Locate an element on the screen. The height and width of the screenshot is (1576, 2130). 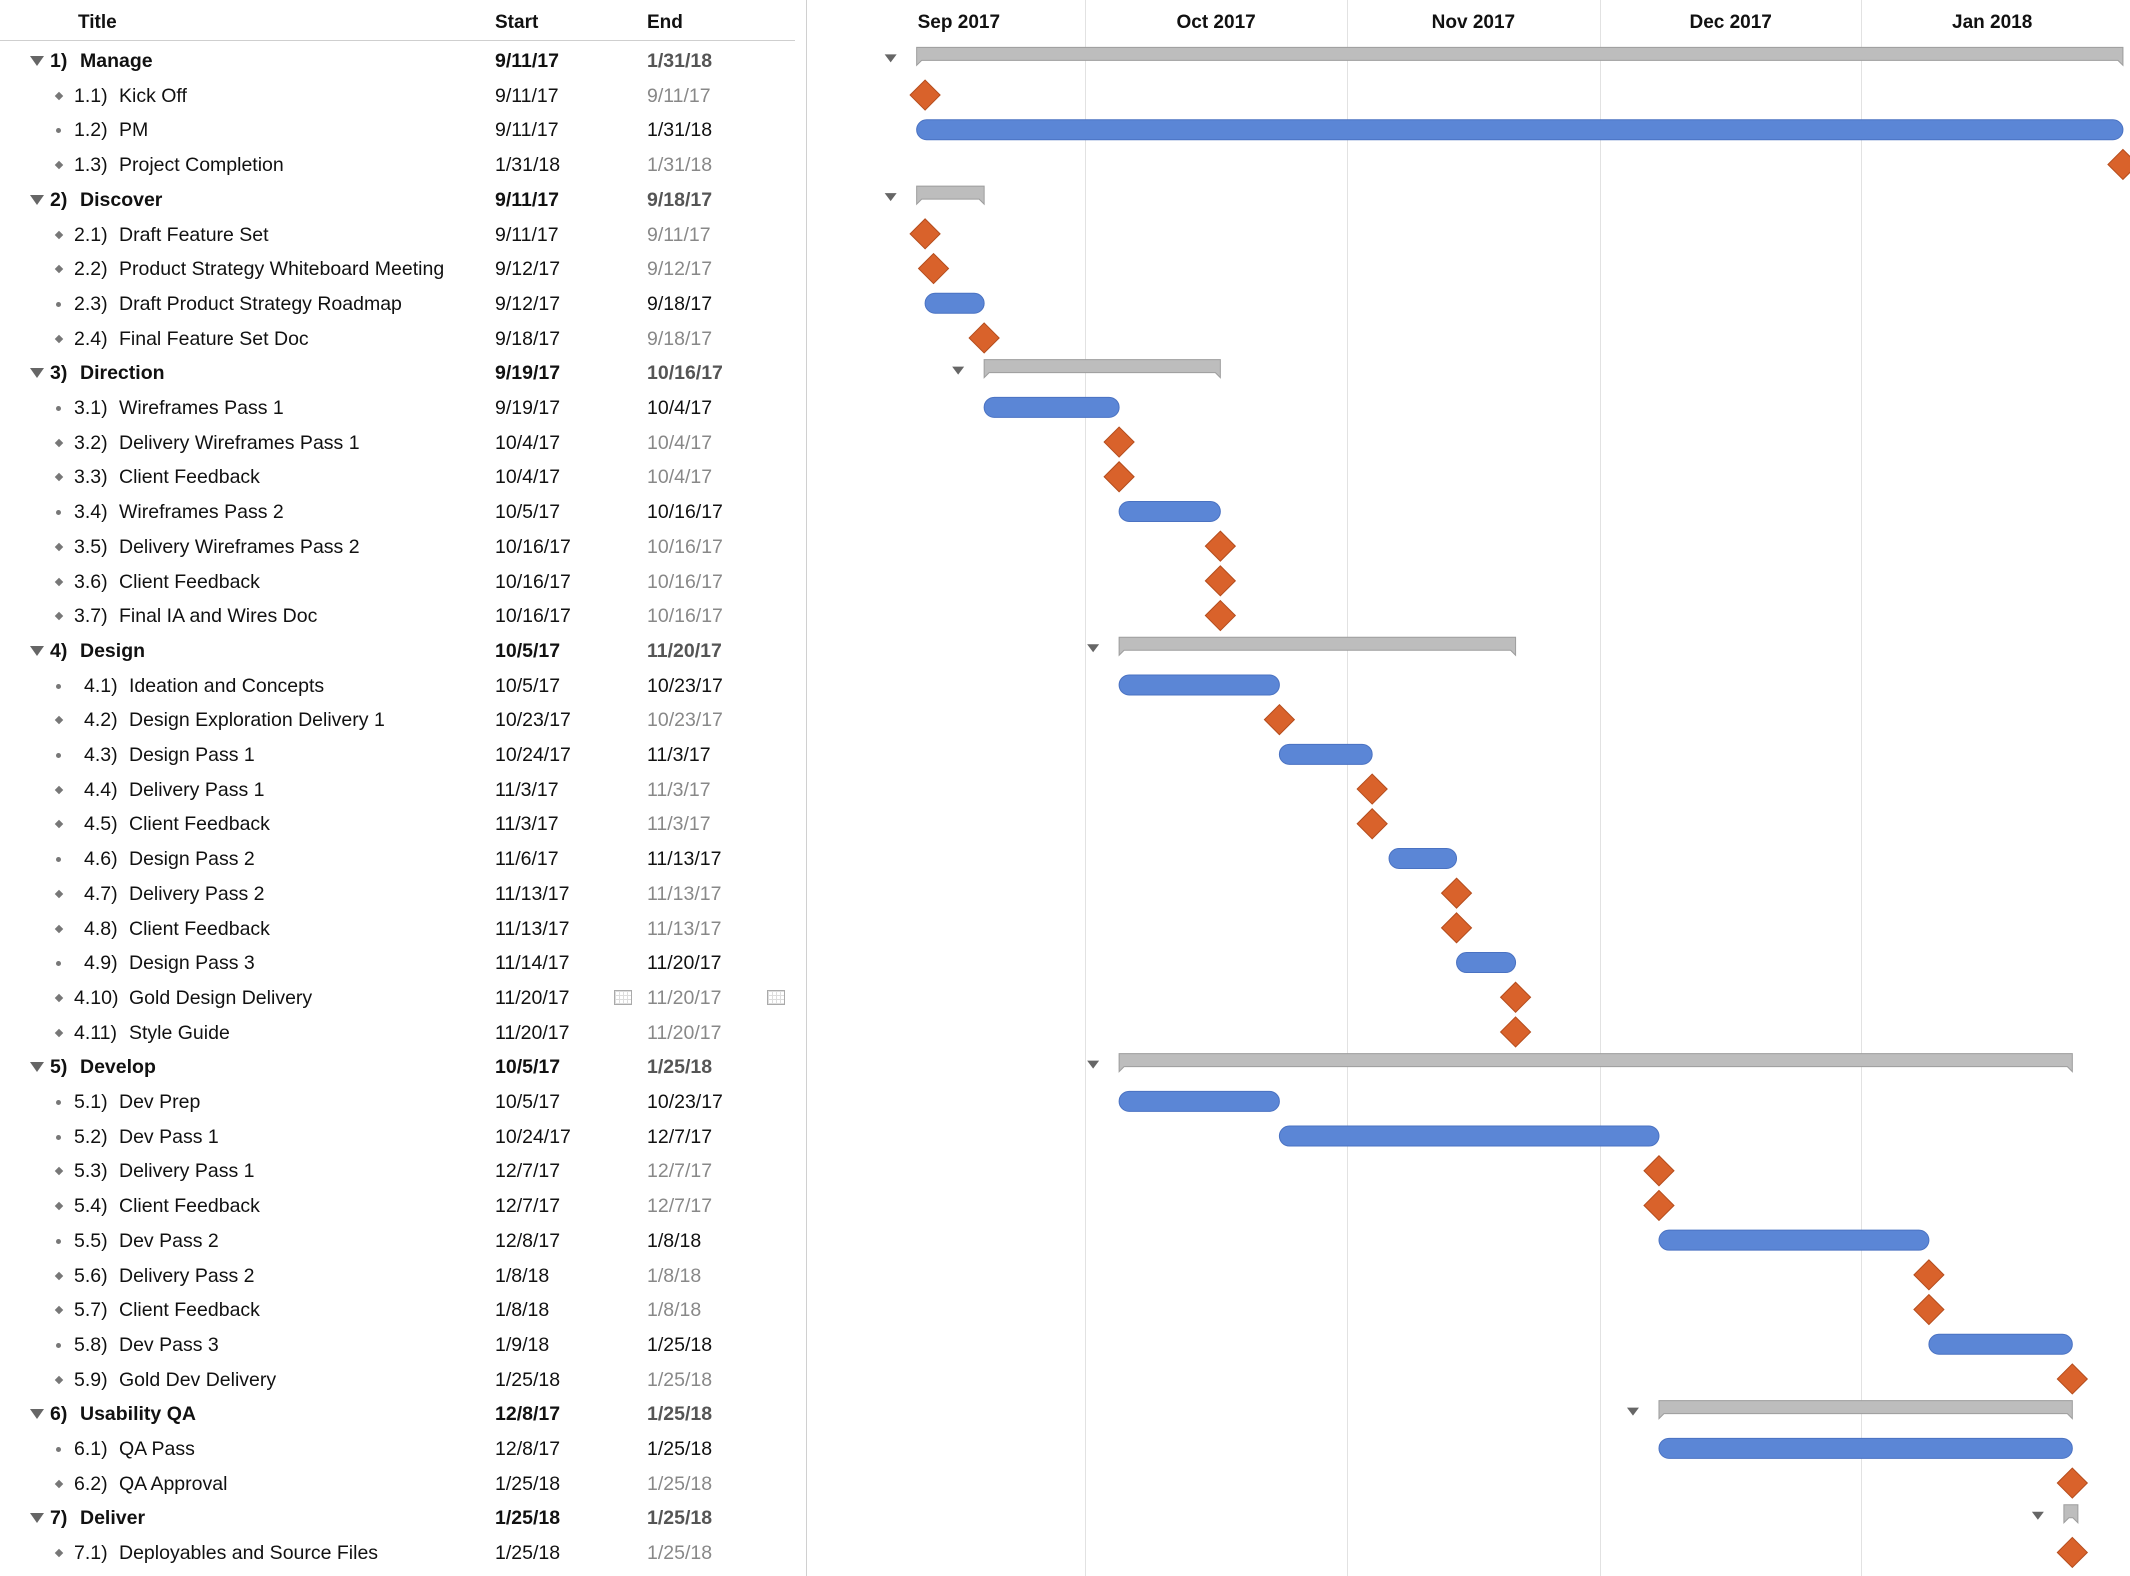
task-row-5-5: 5.5) Dev Pass 2 12/8/17 1/8/18 is located at coordinates (397, 1240).